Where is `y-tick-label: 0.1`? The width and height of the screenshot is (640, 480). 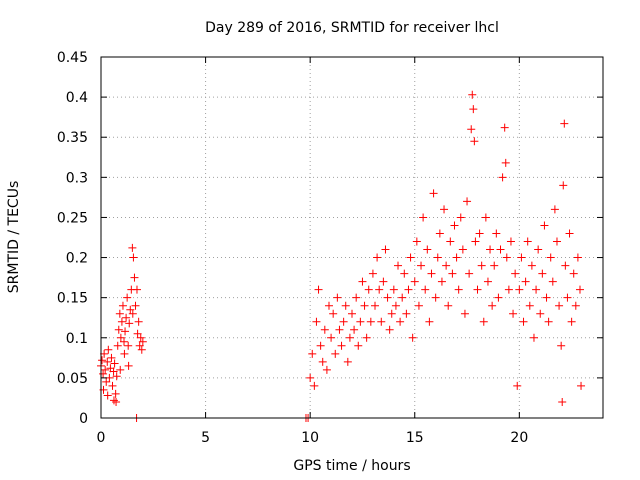
y-tick-label: 0.1 is located at coordinates (77, 339).